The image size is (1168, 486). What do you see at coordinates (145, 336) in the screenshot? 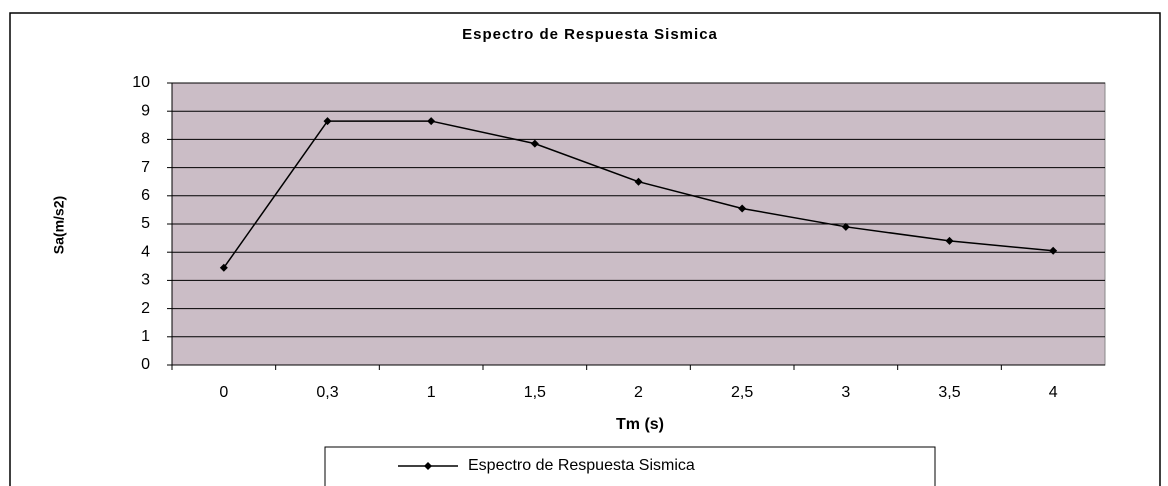
I see `y-tick-label: 1` at bounding box center [145, 336].